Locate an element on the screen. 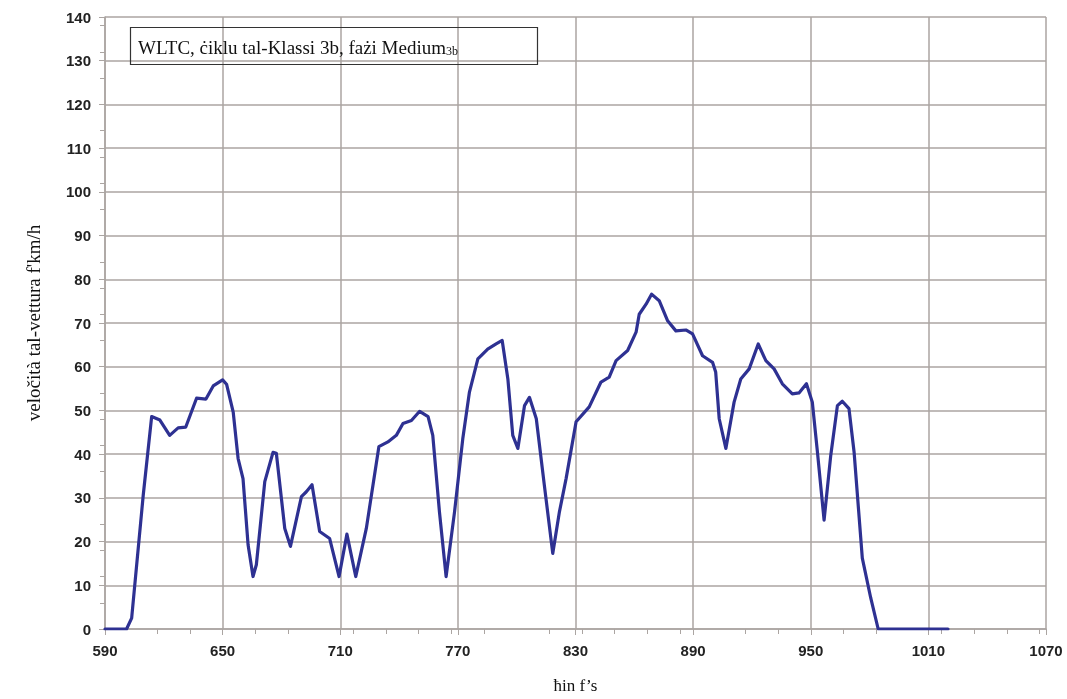  x-tick-label: 590 is located at coordinates (105, 650).